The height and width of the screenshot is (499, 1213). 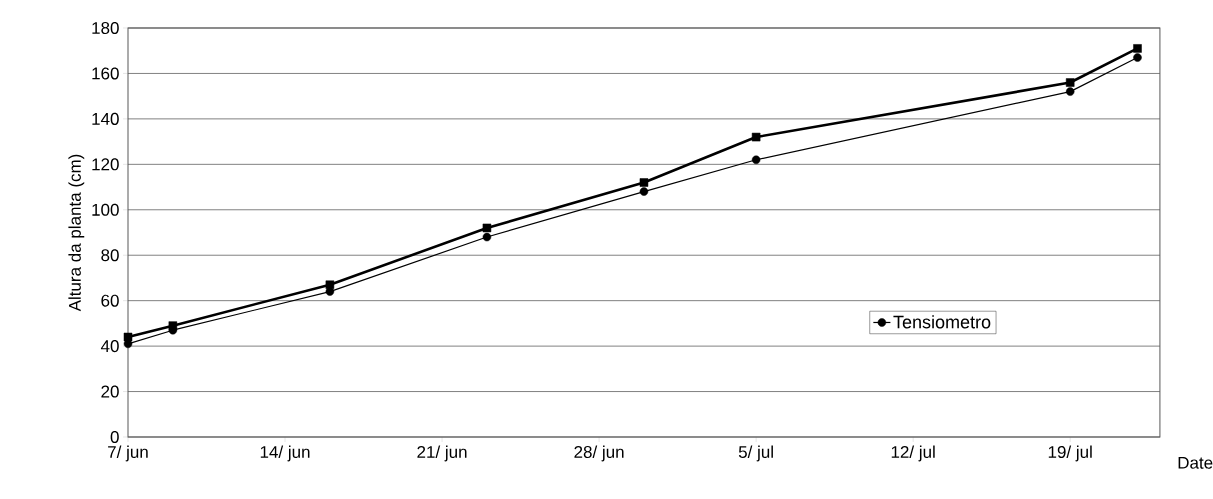 I want to click on x-tick-label: 19/ jul, so click(x=1070, y=453).